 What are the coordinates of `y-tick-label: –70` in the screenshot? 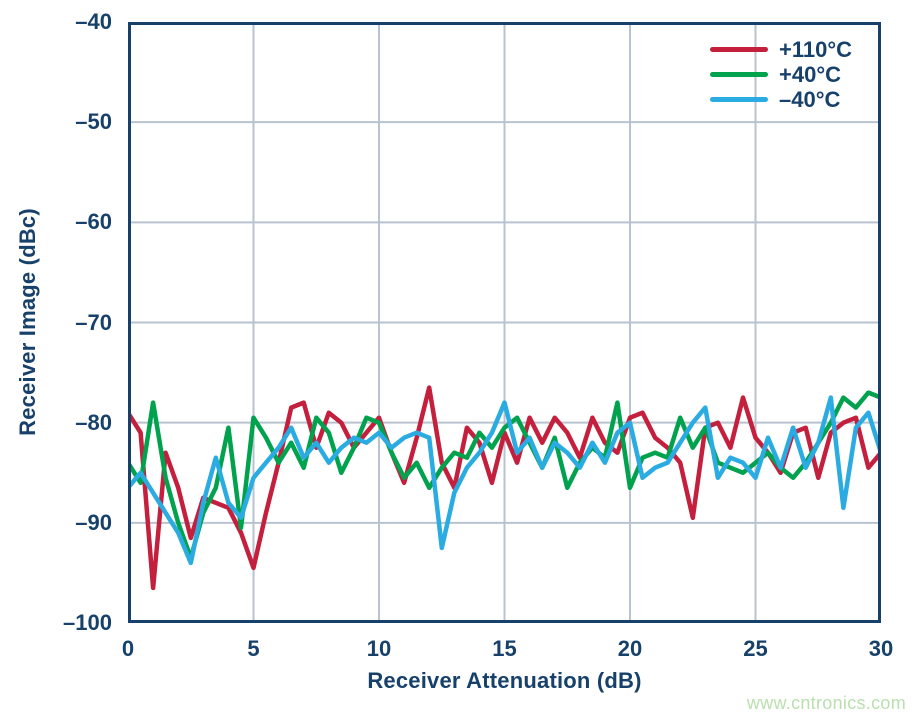 It's located at (93, 322).